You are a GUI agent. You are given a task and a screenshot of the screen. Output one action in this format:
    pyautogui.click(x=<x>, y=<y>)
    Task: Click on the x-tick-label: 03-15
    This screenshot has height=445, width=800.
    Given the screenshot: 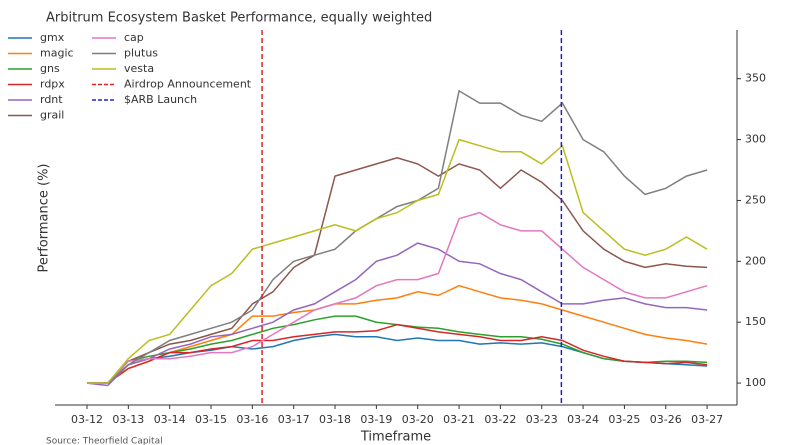 What is the action you would take?
    pyautogui.click(x=211, y=419)
    